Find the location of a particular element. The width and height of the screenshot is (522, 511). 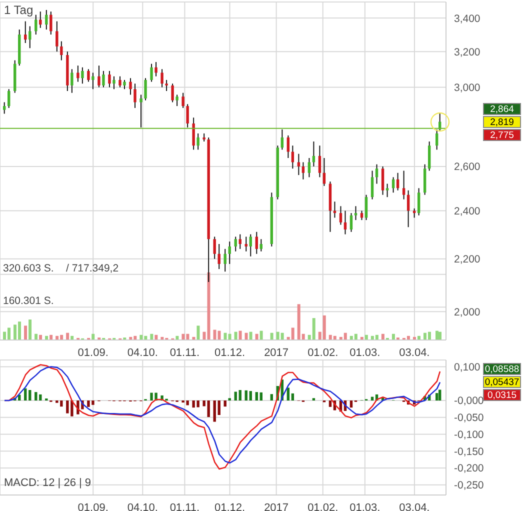

y-tick-label: 3,400 is located at coordinates (467, 18).